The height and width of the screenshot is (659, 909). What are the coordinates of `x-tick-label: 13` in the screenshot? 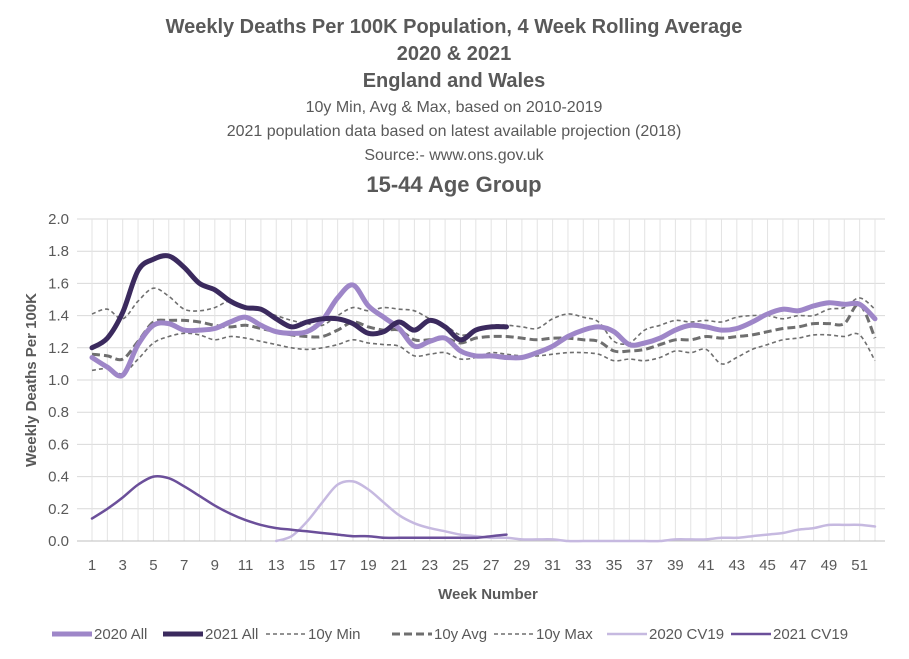 It's located at (276, 565).